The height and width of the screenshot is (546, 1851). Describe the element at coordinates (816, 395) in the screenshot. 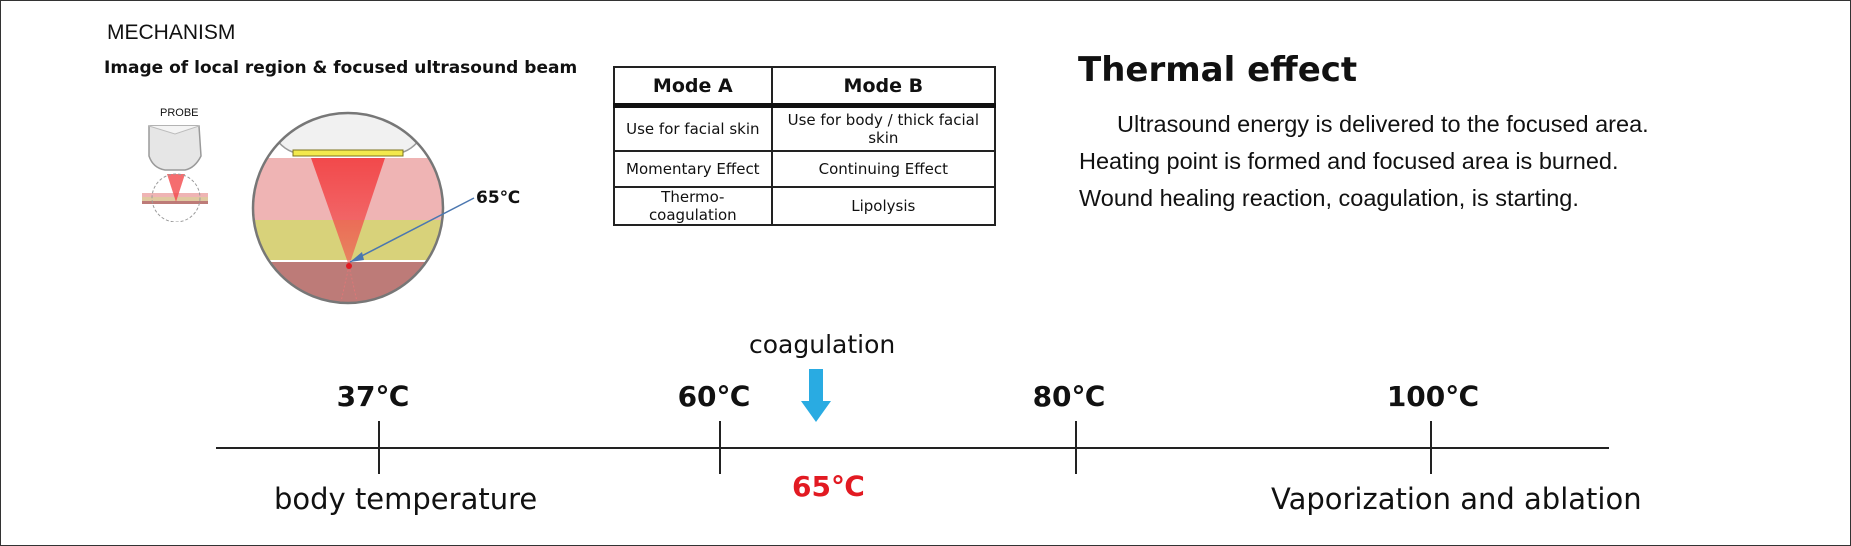

I see `down-arrow-icon` at that location.